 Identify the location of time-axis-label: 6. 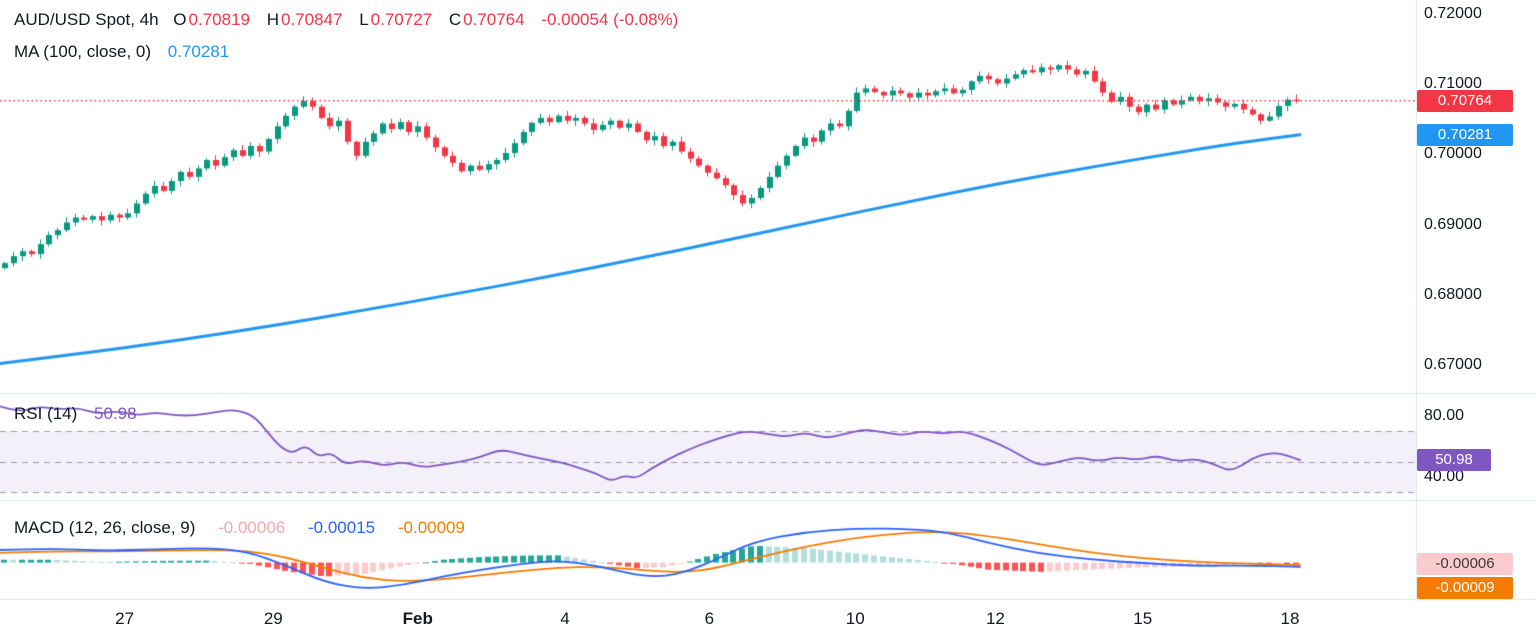
(709, 618).